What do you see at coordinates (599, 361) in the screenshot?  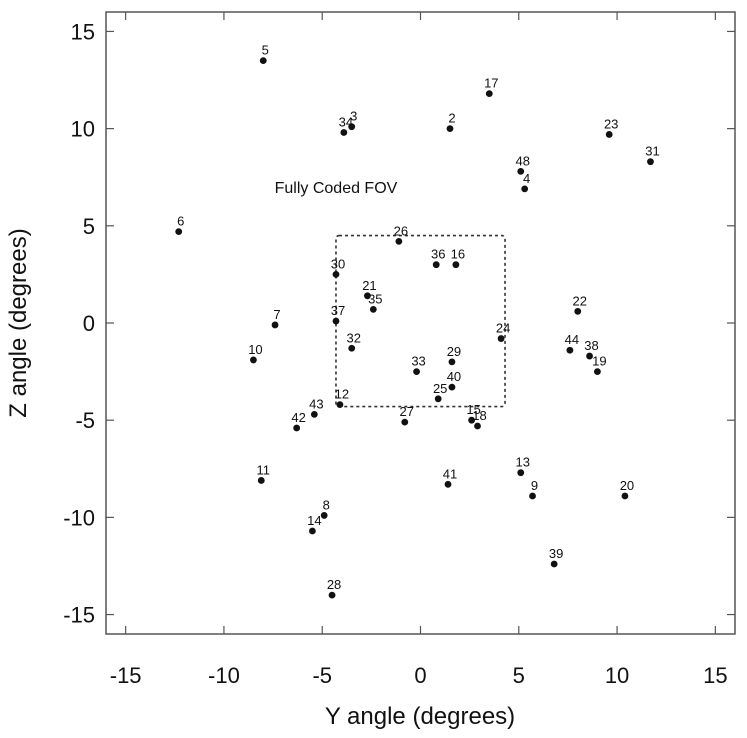 I see `point-label-19: 19` at bounding box center [599, 361].